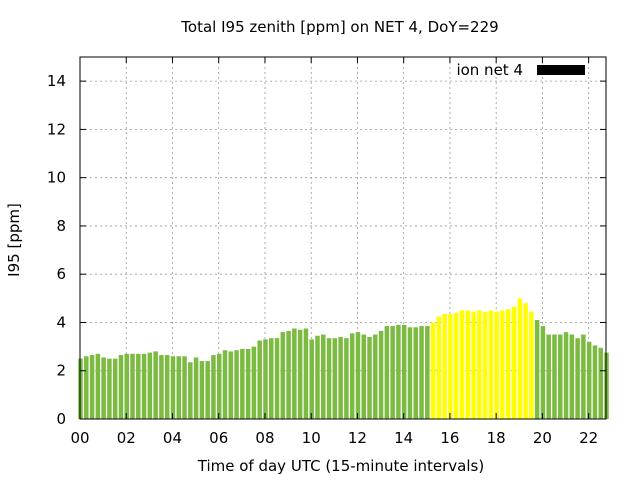 This screenshot has width=640, height=480. What do you see at coordinates (357, 438) in the screenshot?
I see `x-tick-label: 12` at bounding box center [357, 438].